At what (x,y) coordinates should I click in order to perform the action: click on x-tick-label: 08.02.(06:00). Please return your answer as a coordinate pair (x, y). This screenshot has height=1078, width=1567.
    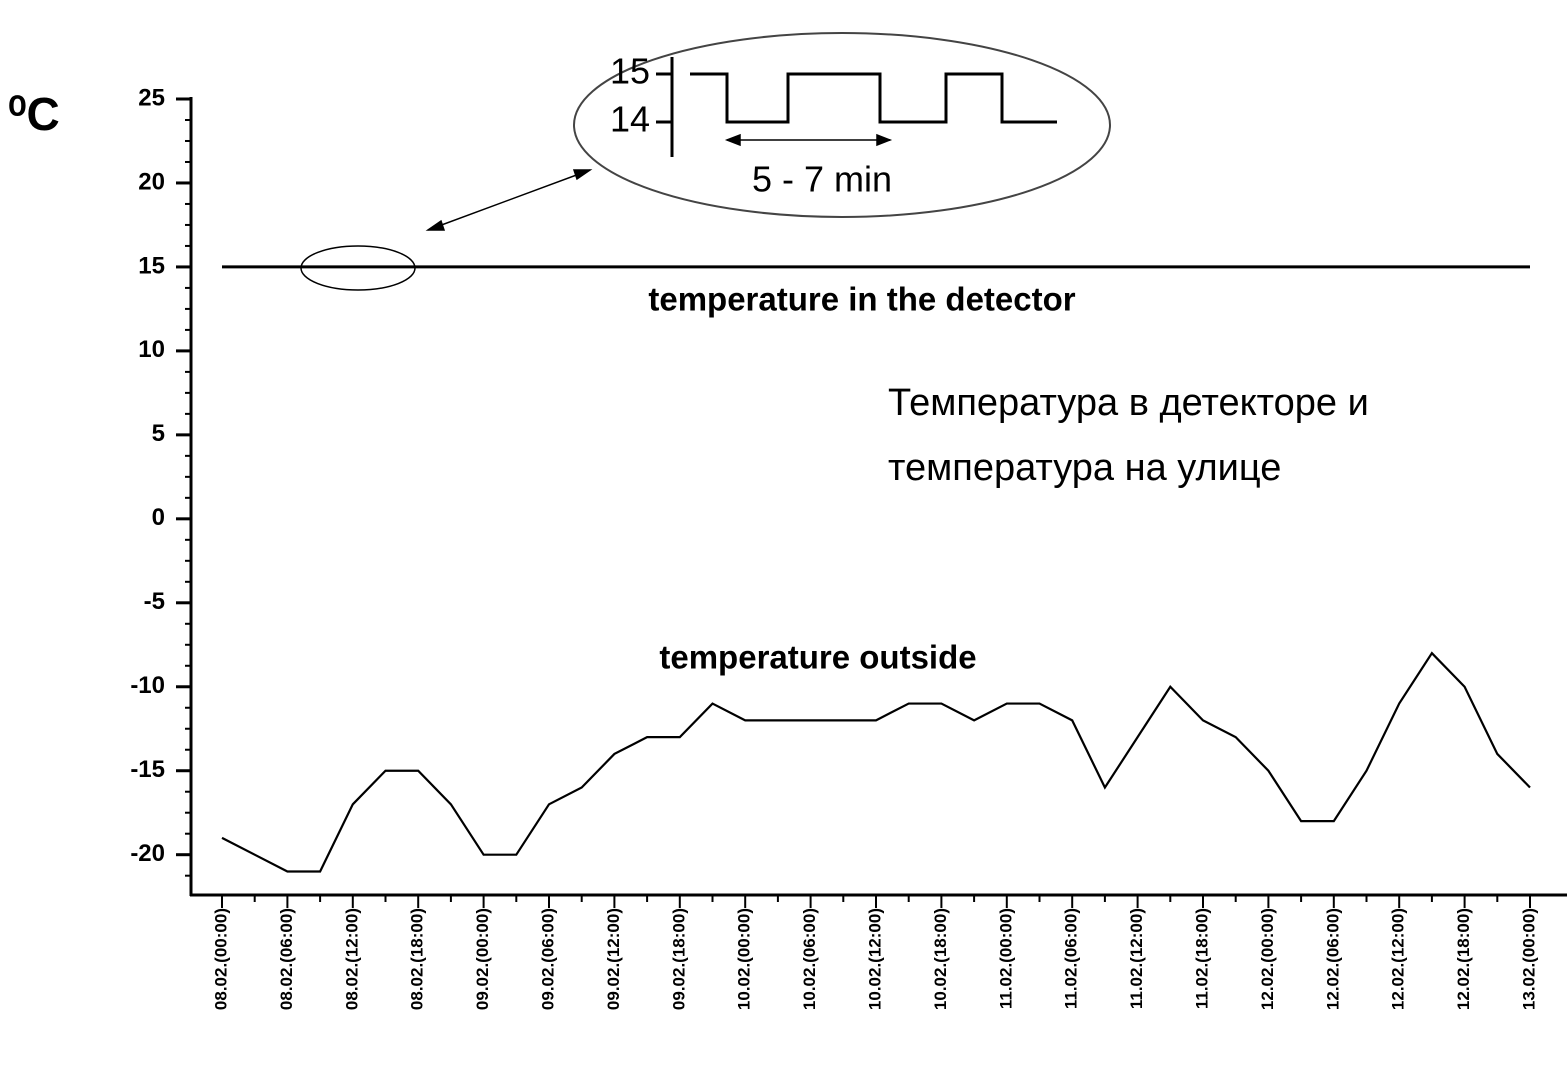
    Looking at the image, I should click on (286, 959).